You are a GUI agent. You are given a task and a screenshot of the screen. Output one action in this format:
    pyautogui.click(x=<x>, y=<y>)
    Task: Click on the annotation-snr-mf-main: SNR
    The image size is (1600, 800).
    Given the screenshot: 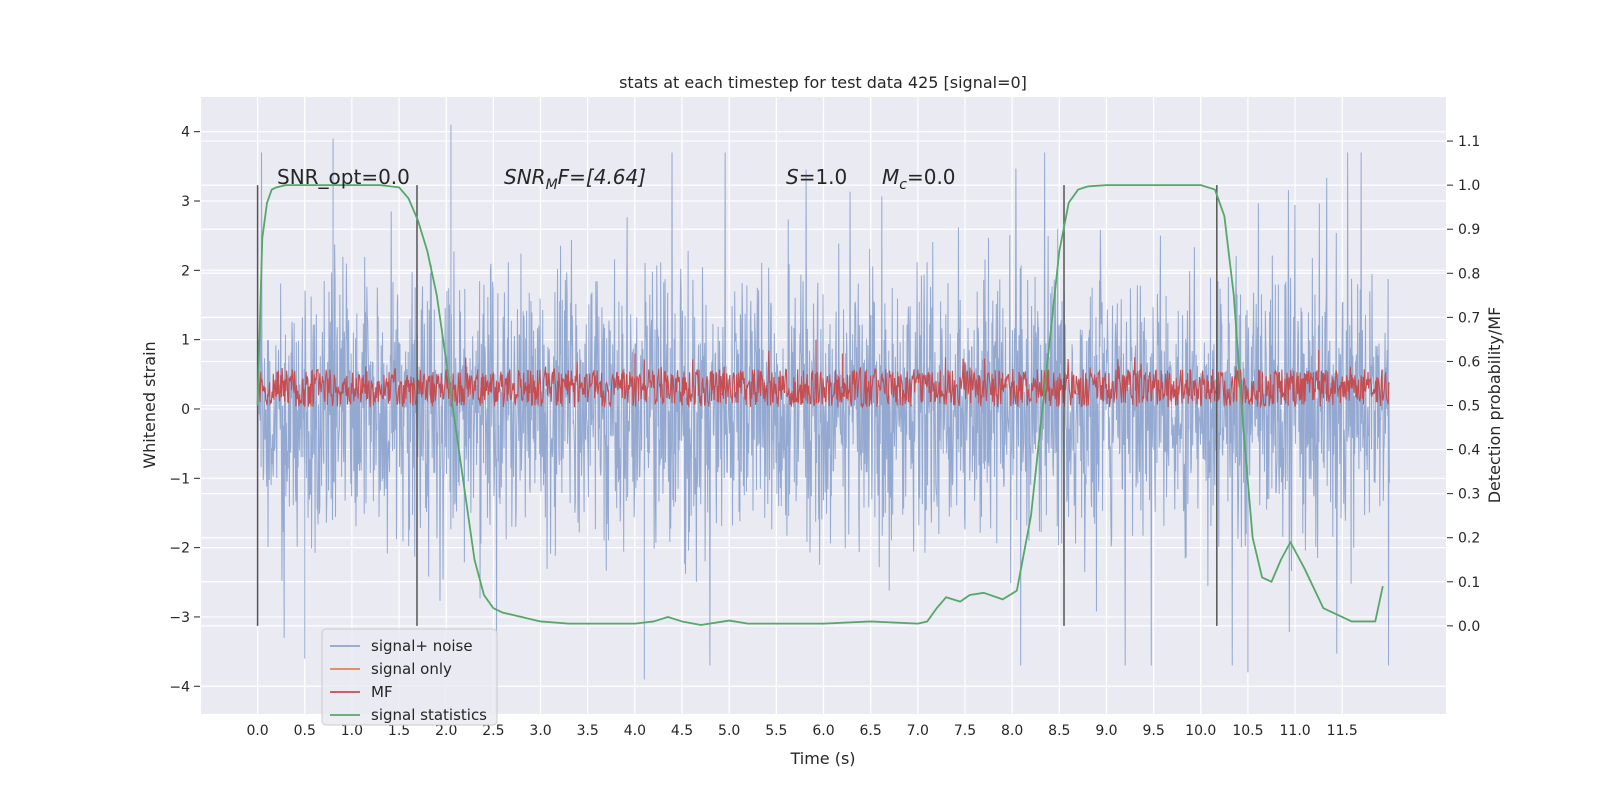 What is the action you would take?
    pyautogui.click(x=525, y=177)
    